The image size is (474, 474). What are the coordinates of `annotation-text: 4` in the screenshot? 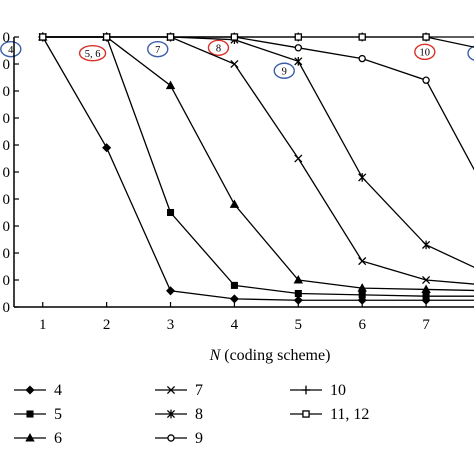 It's located at (11, 50).